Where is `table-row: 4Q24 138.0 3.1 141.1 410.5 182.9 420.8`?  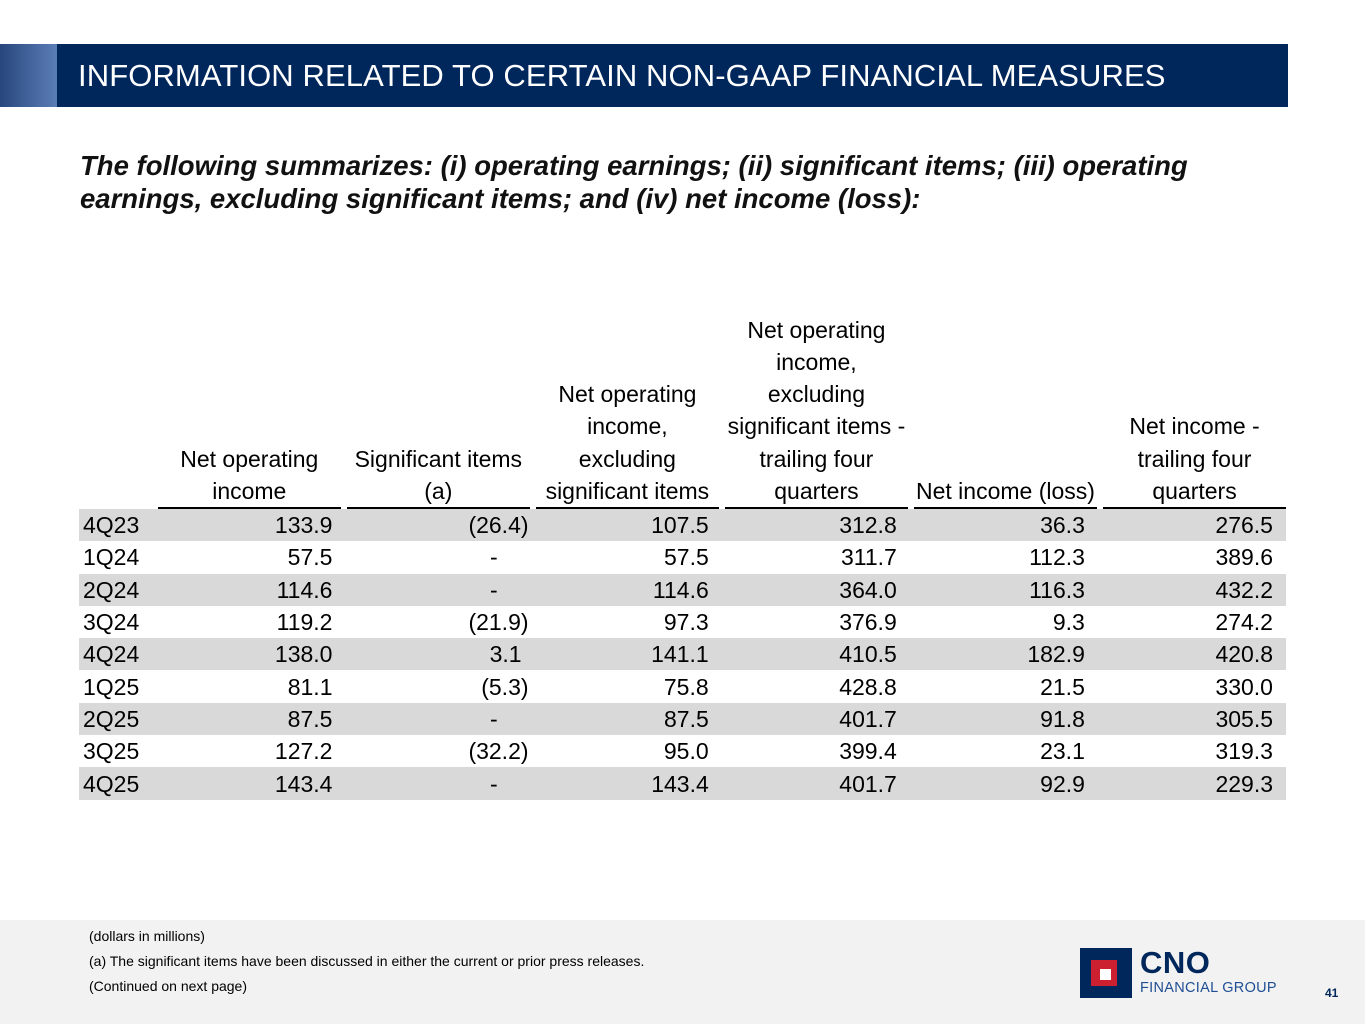
table-row: 4Q24 138.0 3.1 141.1 410.5 182.9 420.8 is located at coordinates (682, 654).